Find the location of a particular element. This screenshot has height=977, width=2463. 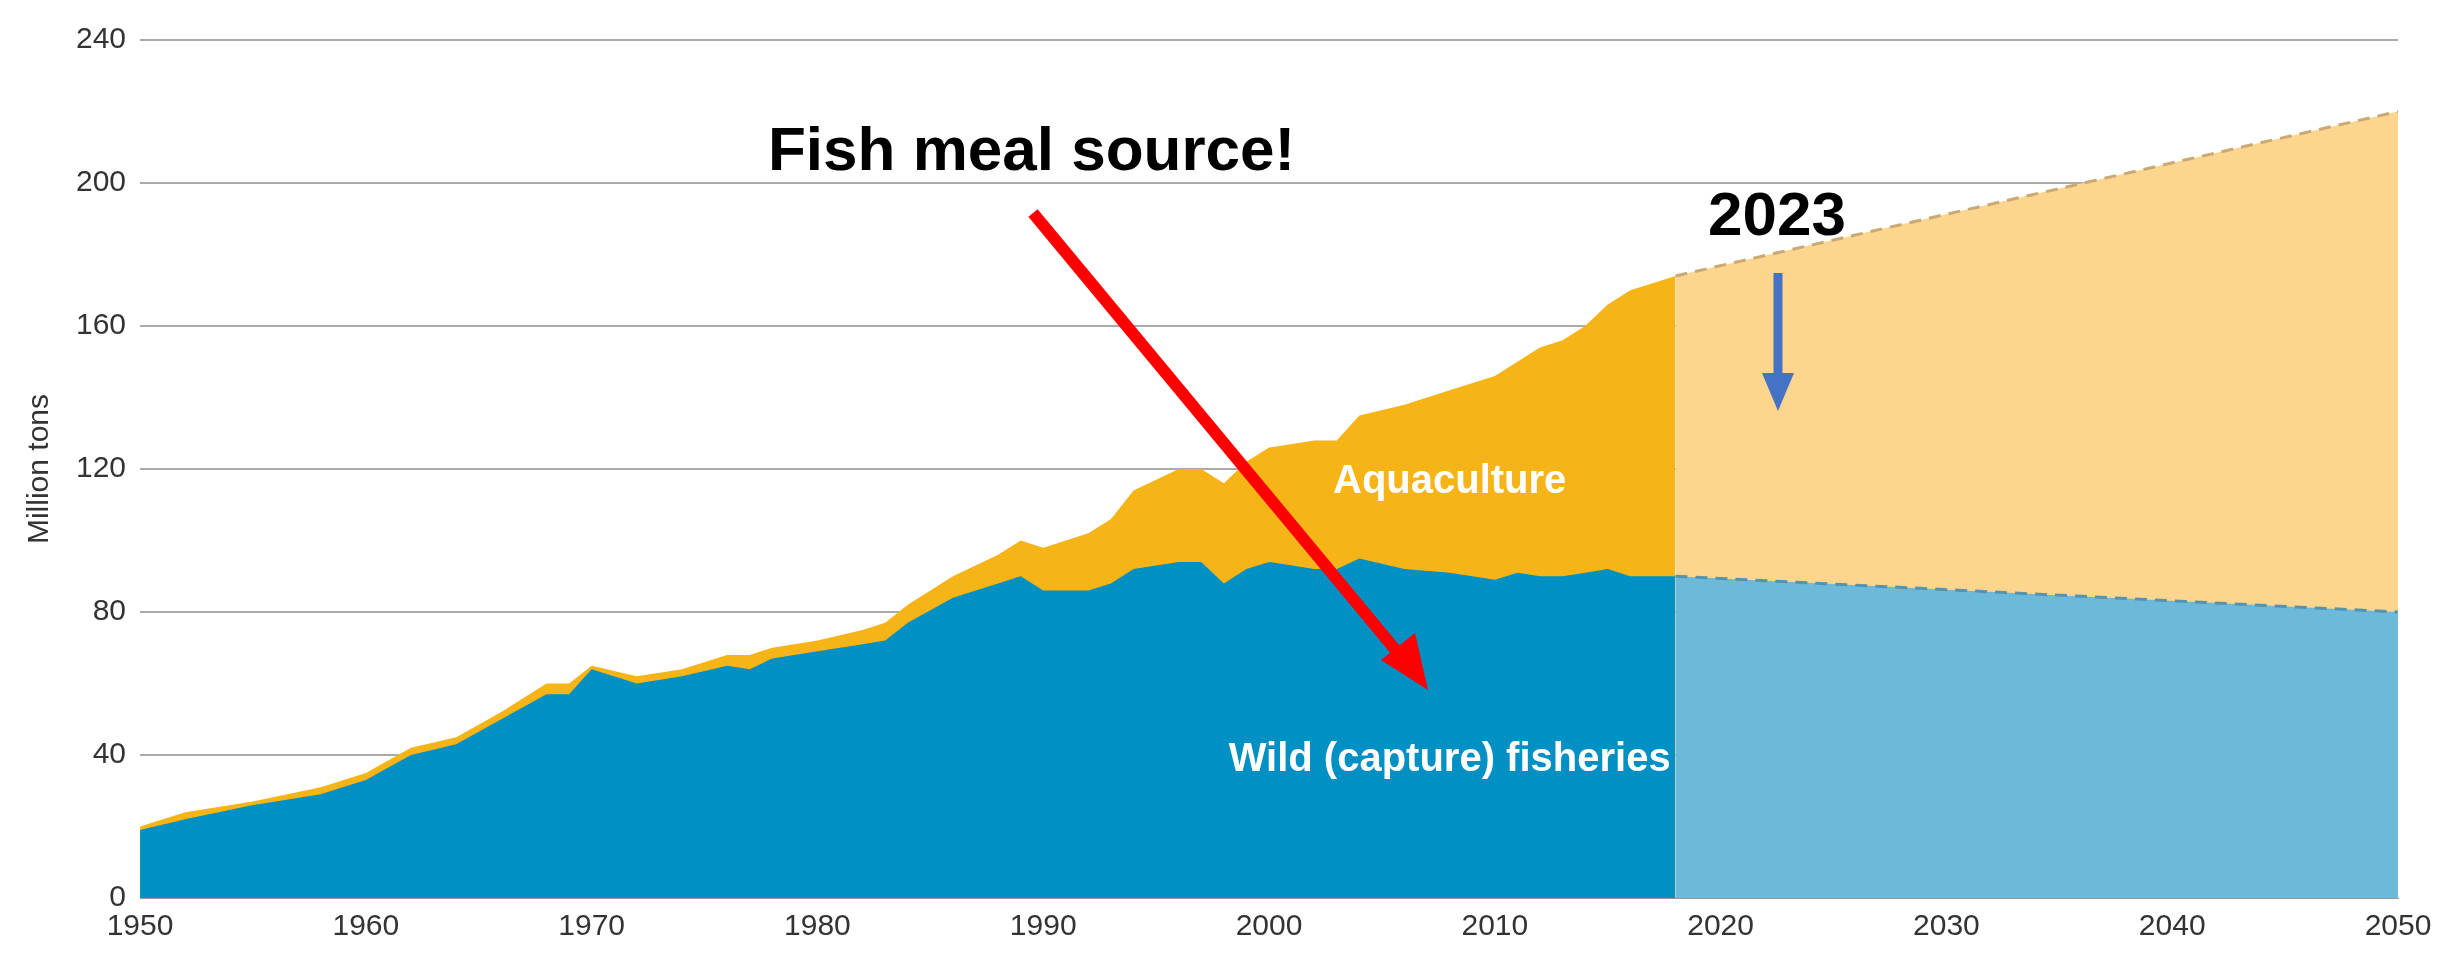

x-tick-label: 2000 is located at coordinates (1269, 925).